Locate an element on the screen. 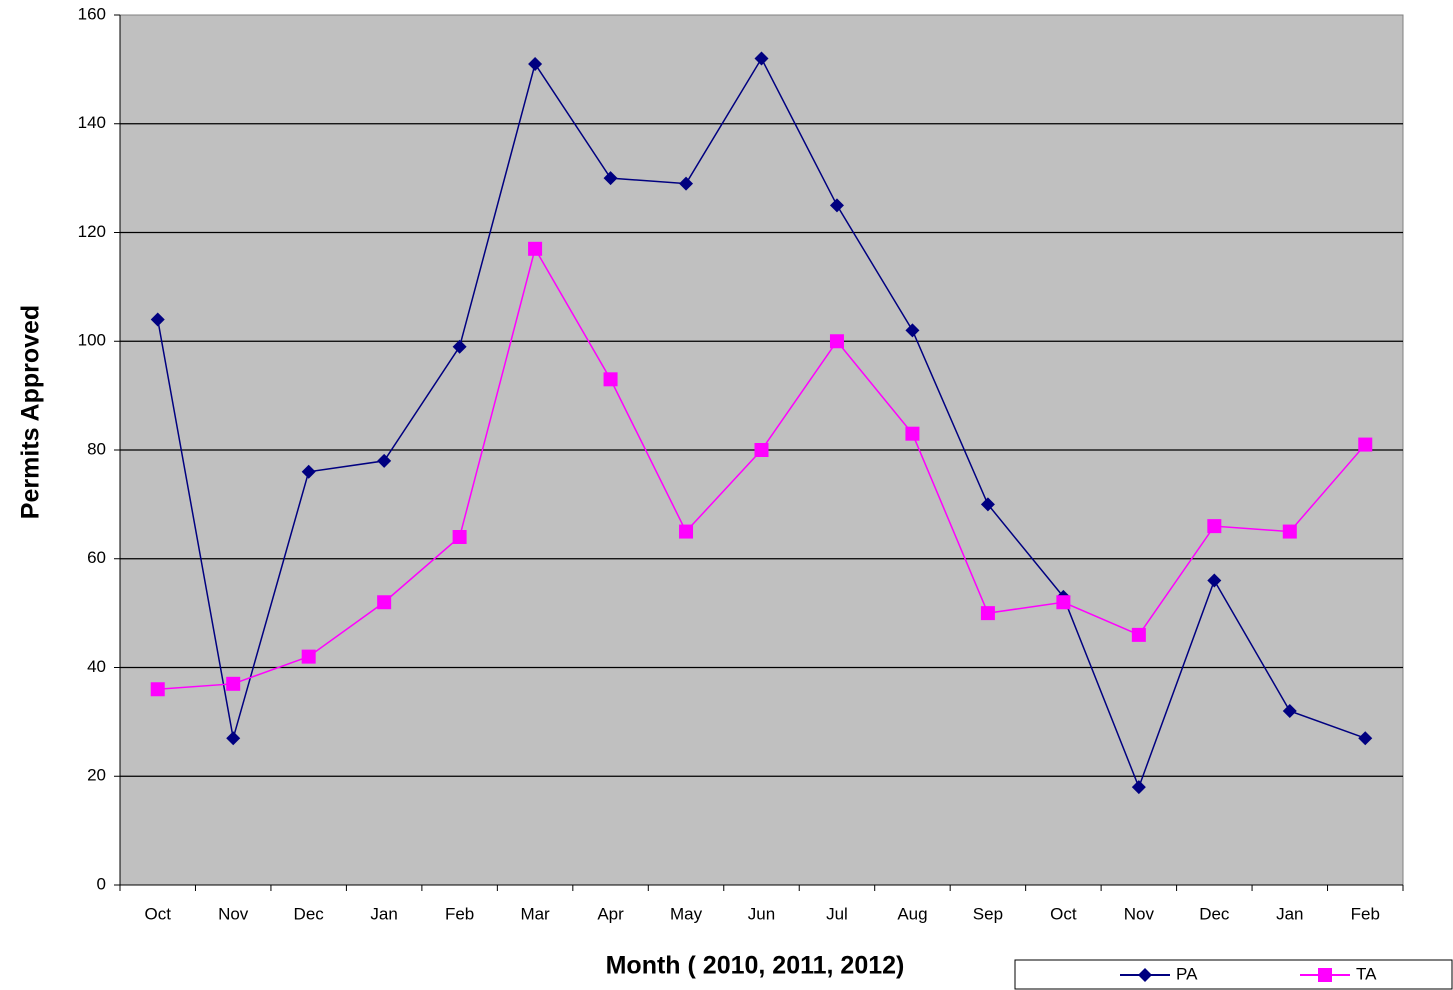 This screenshot has width=1453, height=990. x-tick-label: Aug is located at coordinates (912, 913).